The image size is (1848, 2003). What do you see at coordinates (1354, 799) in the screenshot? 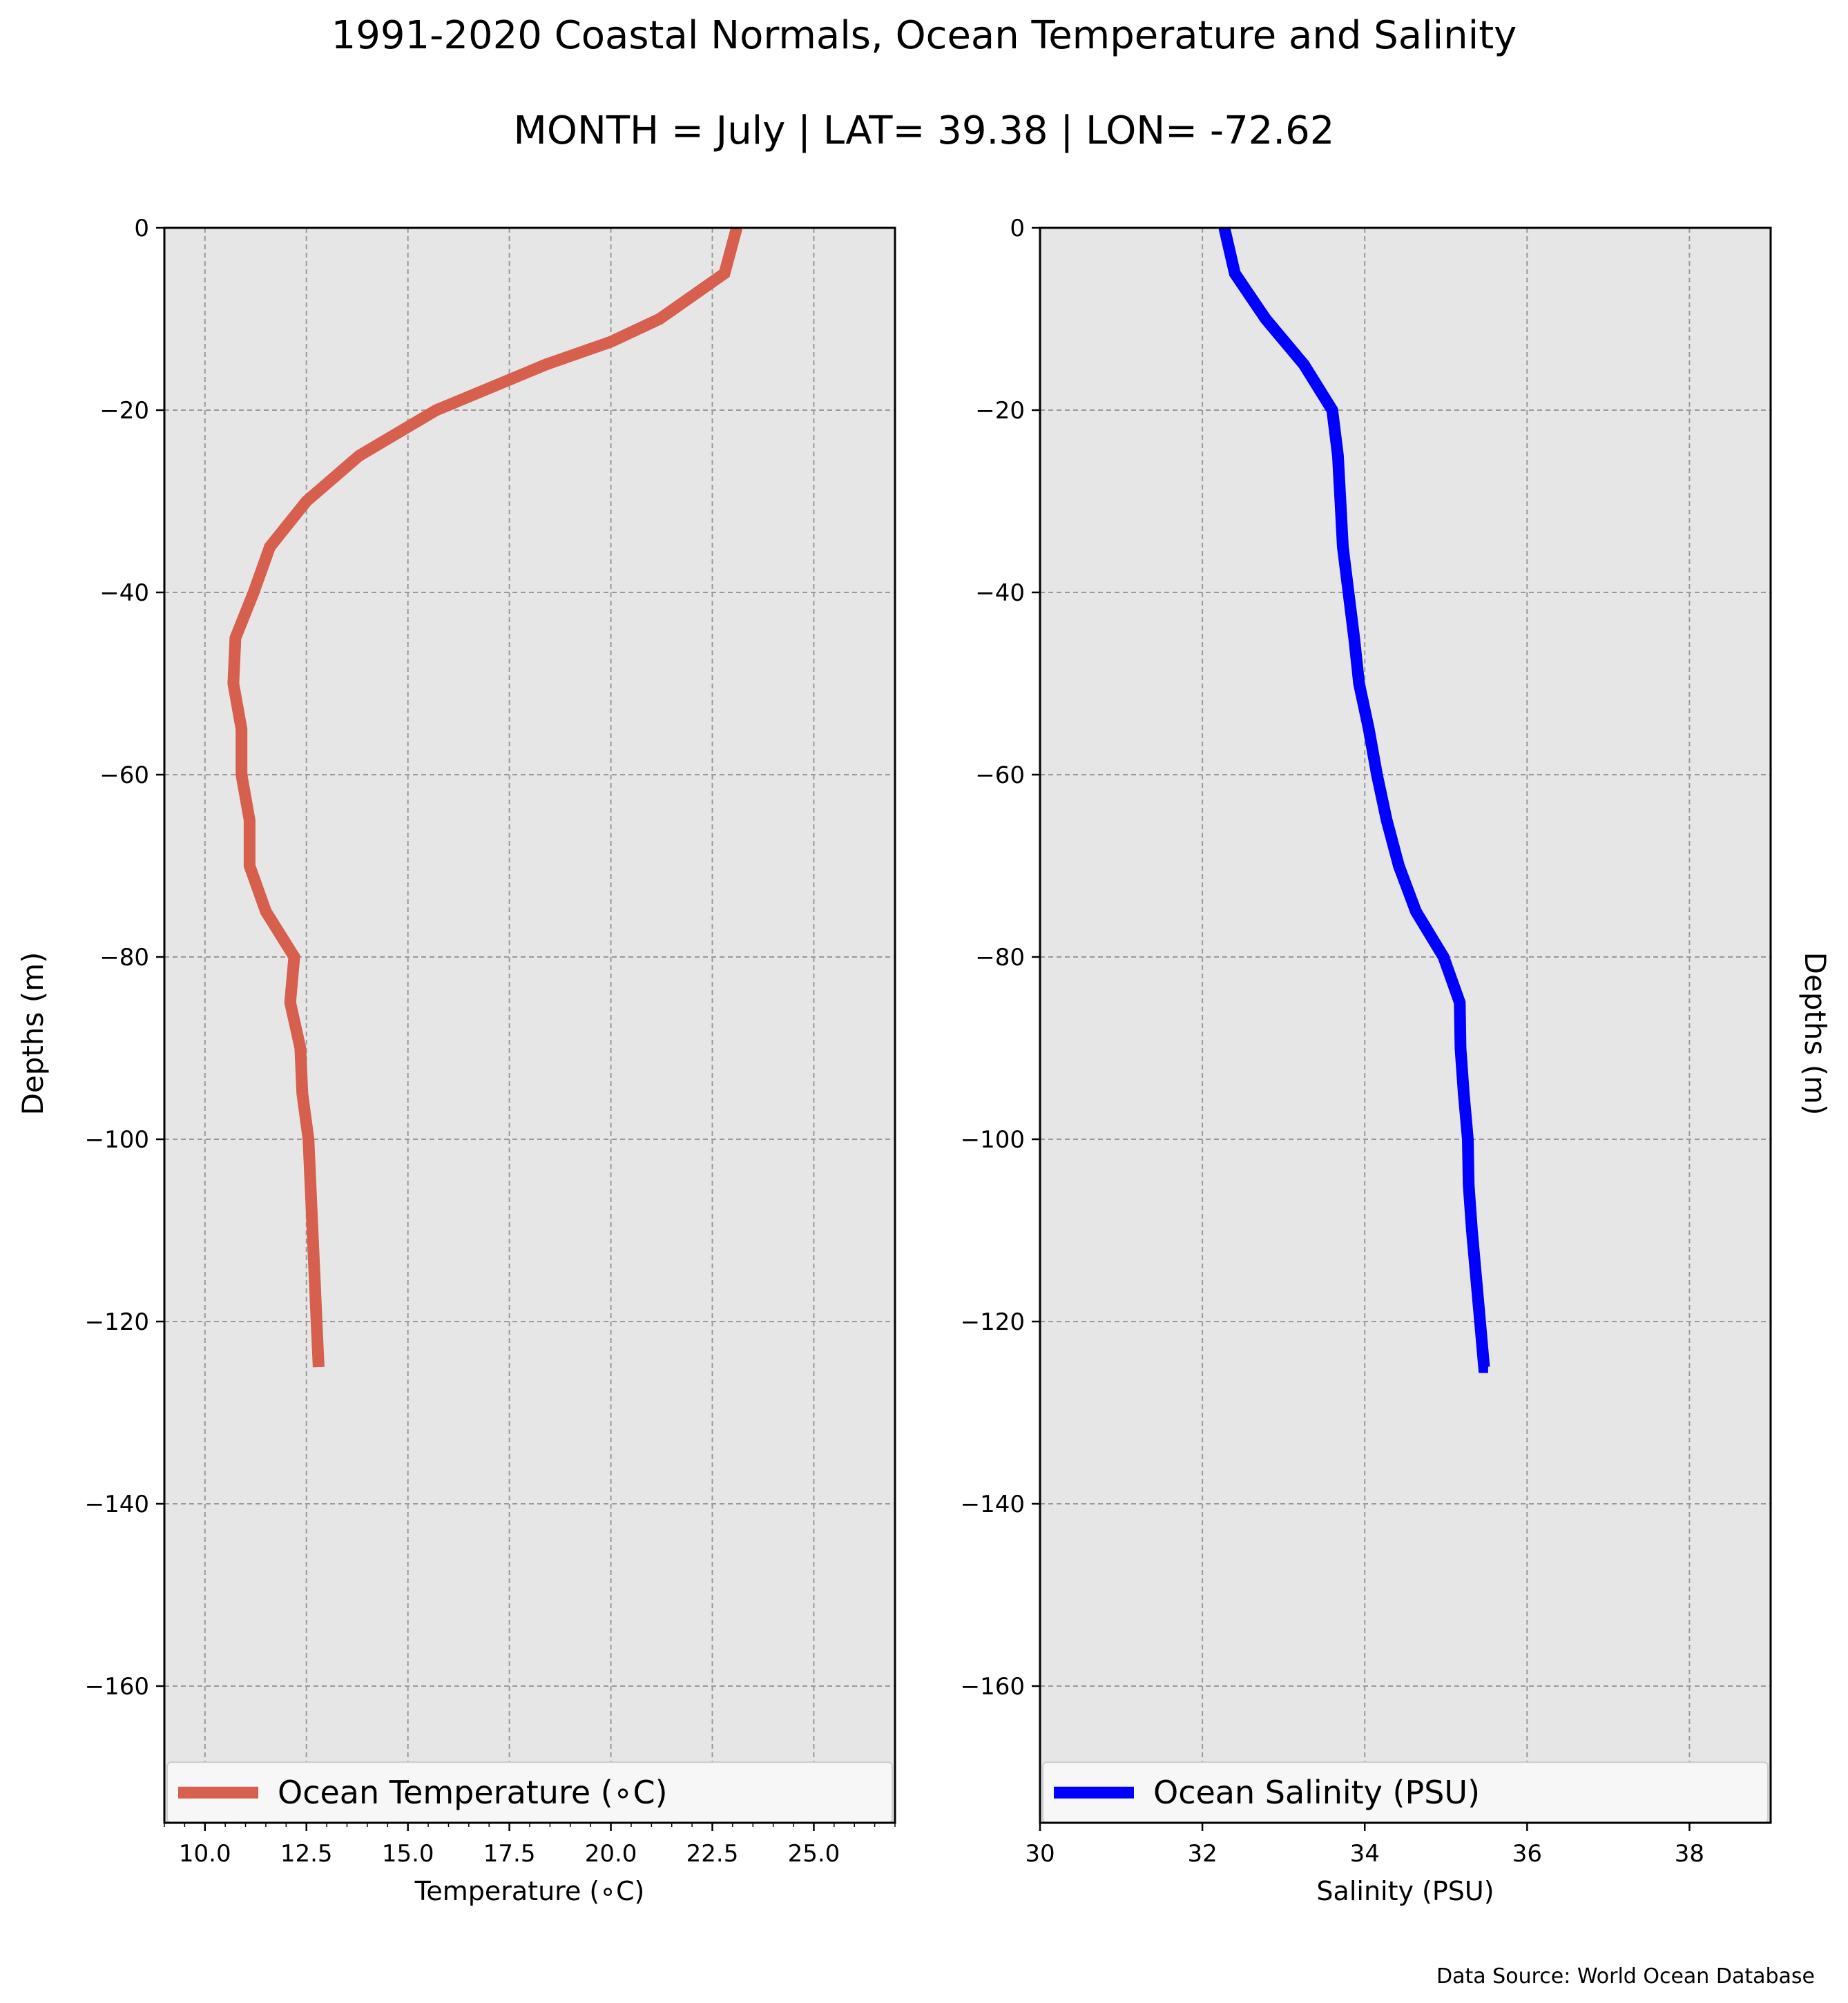
I see `salinity-series-line` at bounding box center [1354, 799].